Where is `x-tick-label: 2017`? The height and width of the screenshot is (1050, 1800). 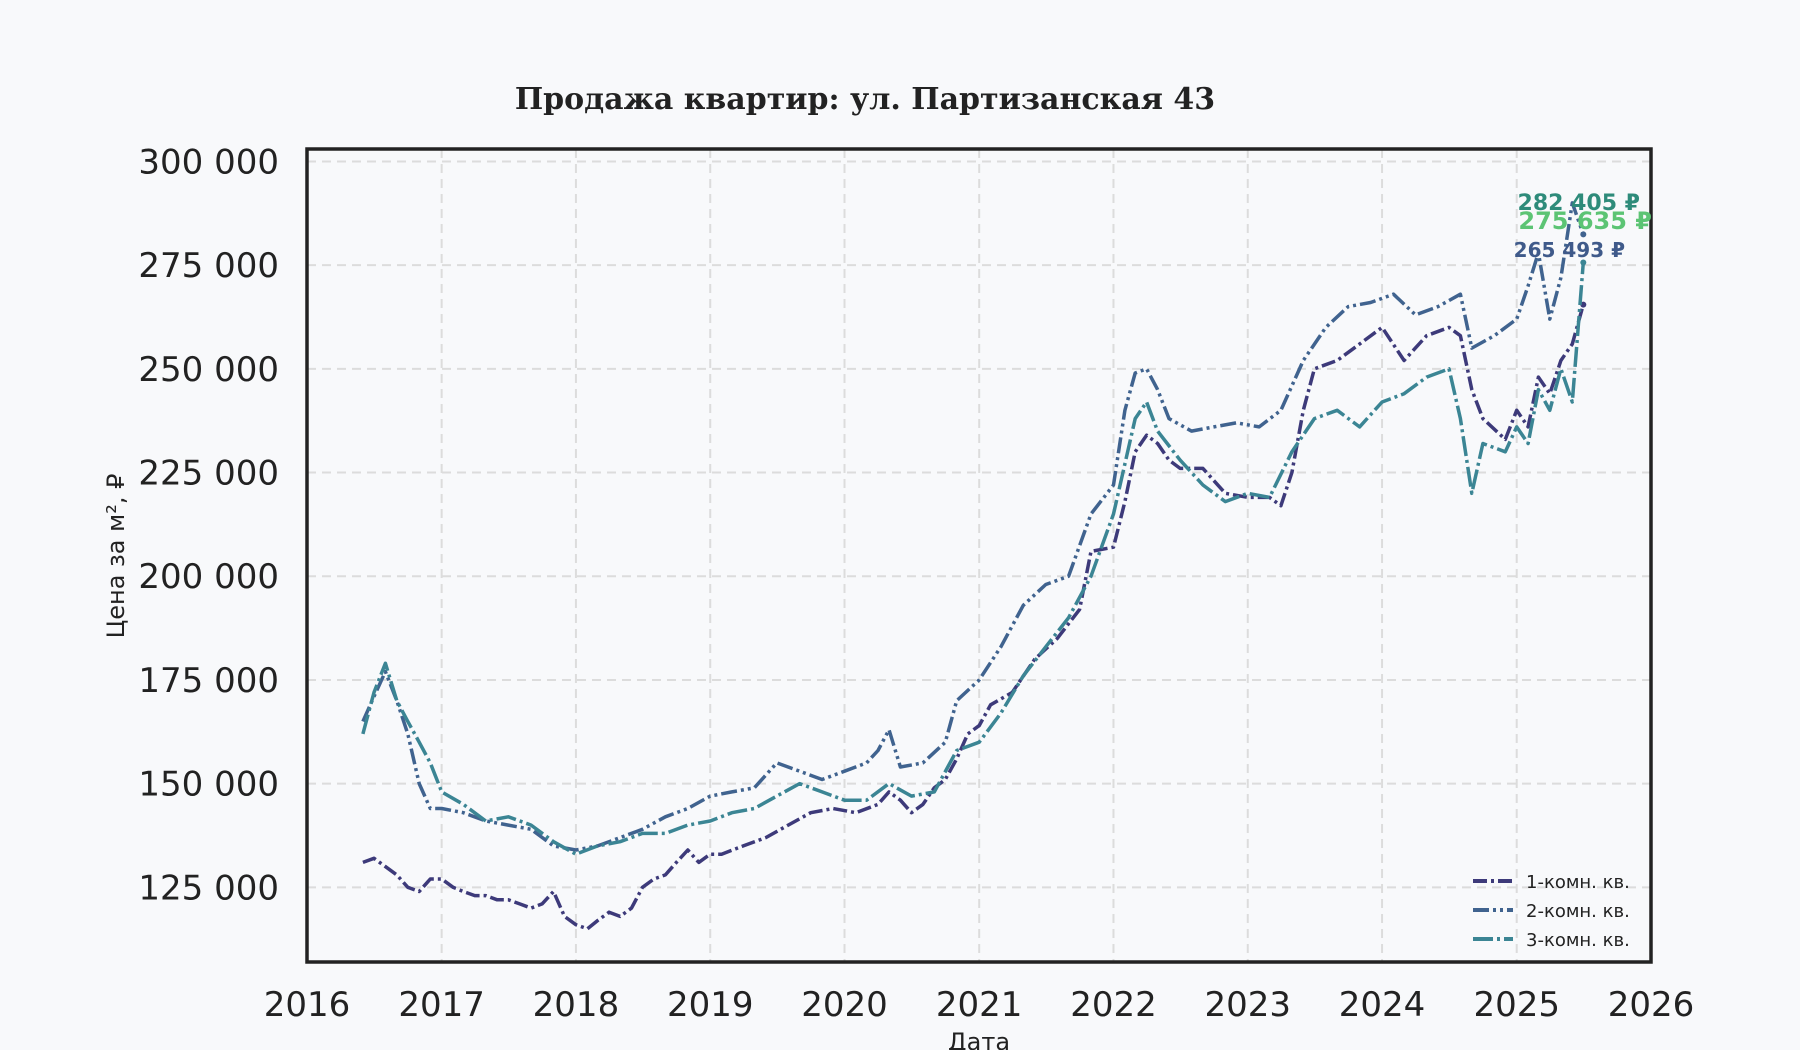 x-tick-label: 2017 is located at coordinates (441, 1005).